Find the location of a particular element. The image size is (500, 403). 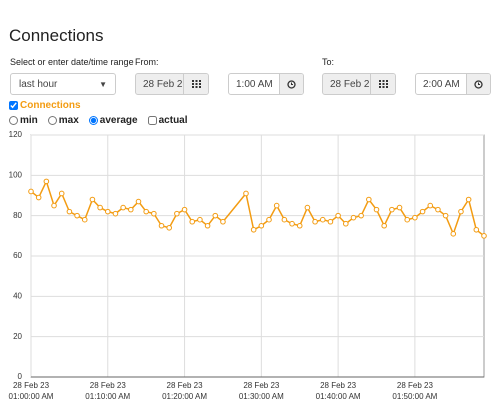

to-label: To: is located at coordinates (328, 62).